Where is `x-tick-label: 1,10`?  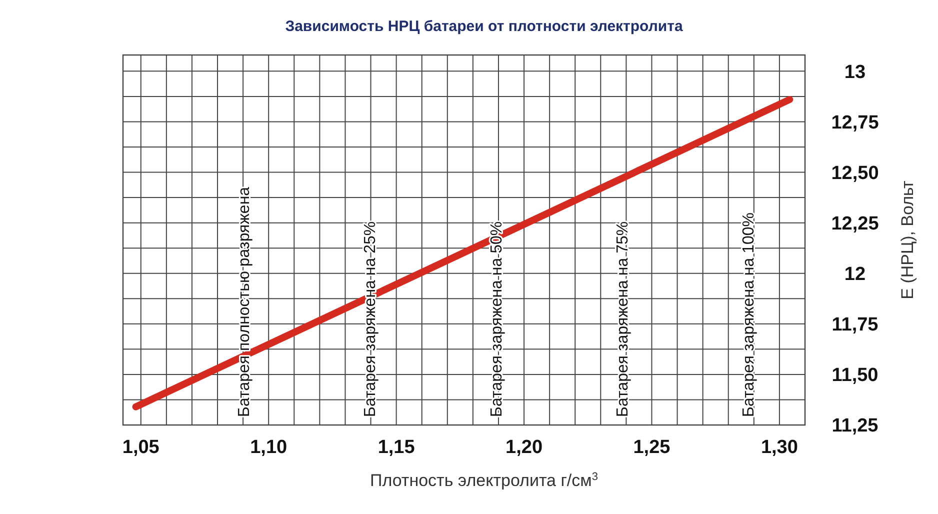 x-tick-label: 1,10 is located at coordinates (269, 447).